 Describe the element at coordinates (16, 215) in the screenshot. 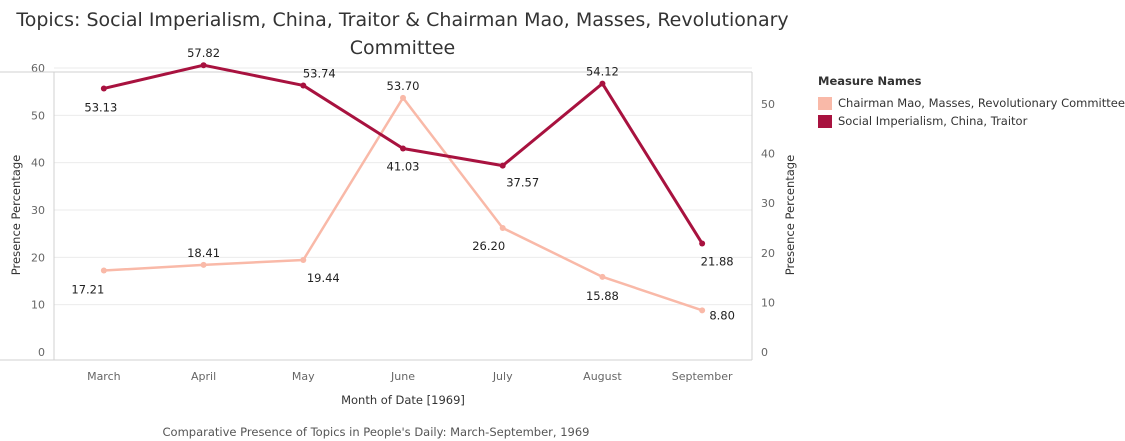

I see `y-left-axis-title: Presence Percentage` at that location.